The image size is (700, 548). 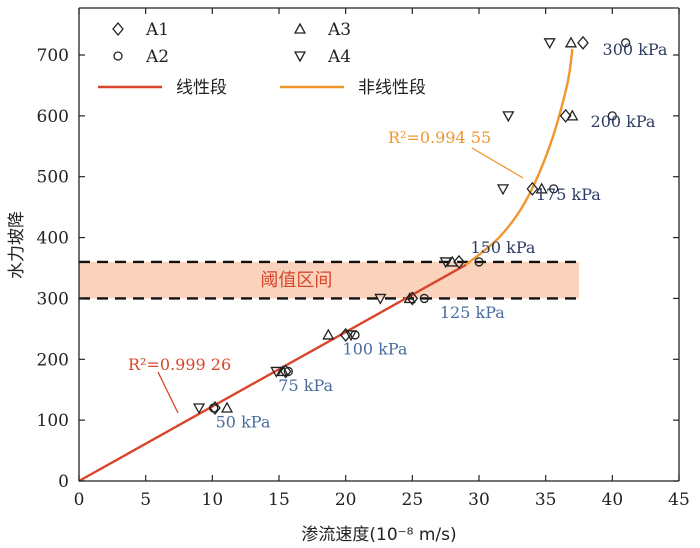 What do you see at coordinates (53, 299) in the screenshot?
I see `y-tick-label-300: 300` at bounding box center [53, 299].